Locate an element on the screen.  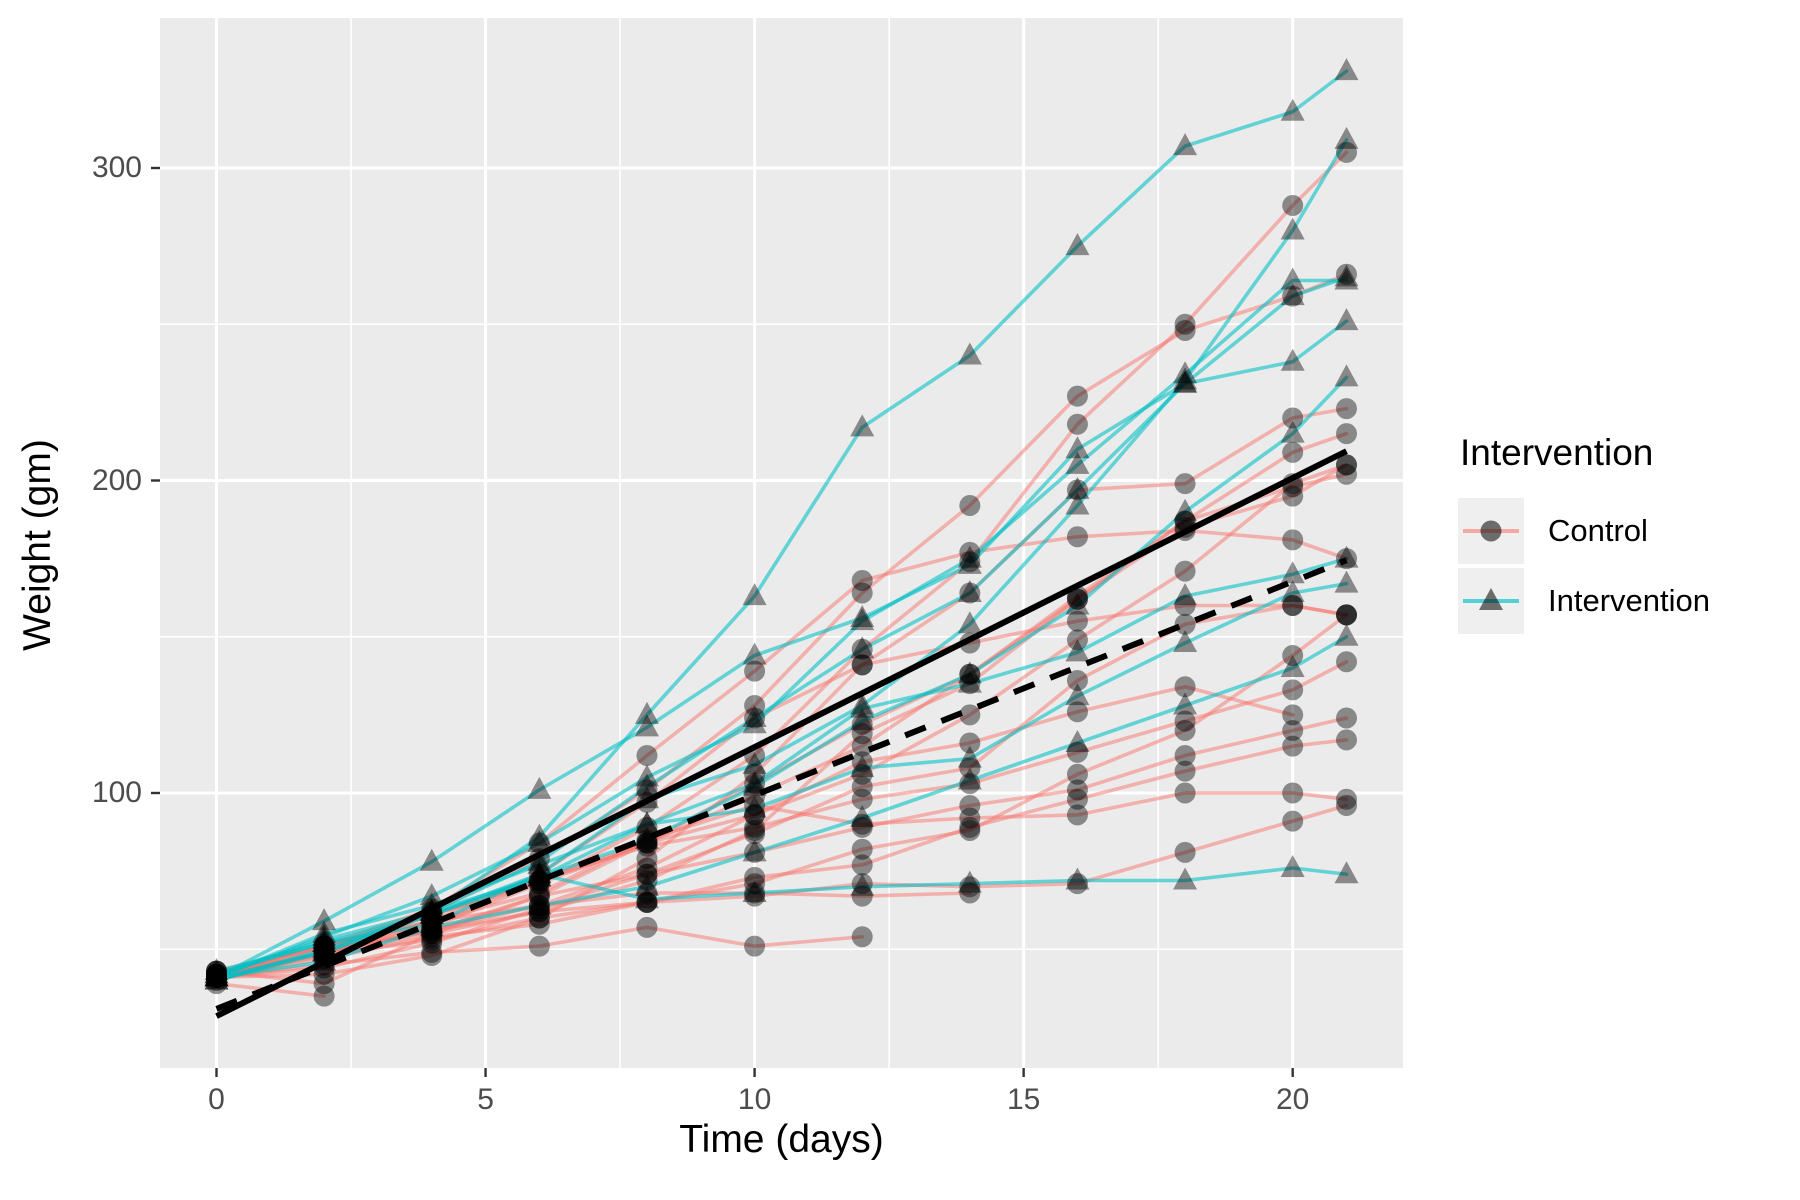
y-tick-label: 300 is located at coordinates (116, 167).